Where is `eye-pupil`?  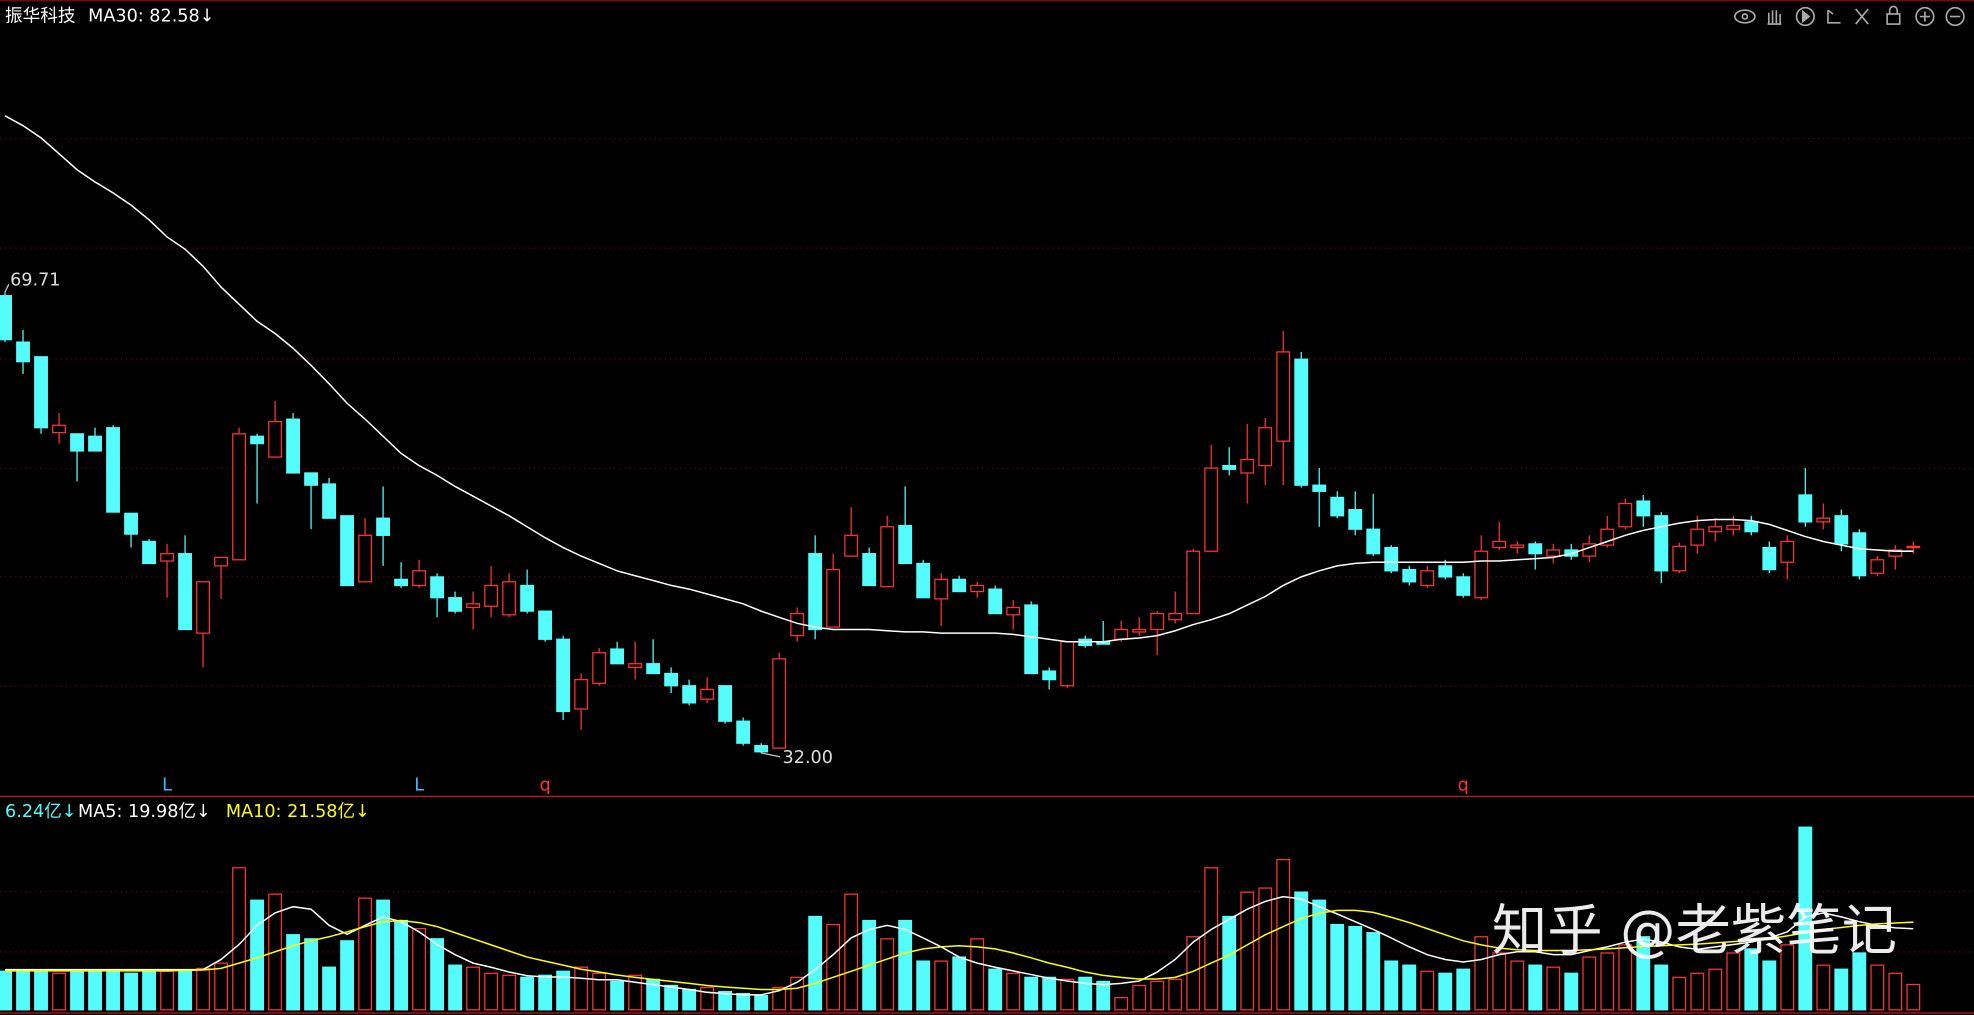
eye-pupil is located at coordinates (1745, 16).